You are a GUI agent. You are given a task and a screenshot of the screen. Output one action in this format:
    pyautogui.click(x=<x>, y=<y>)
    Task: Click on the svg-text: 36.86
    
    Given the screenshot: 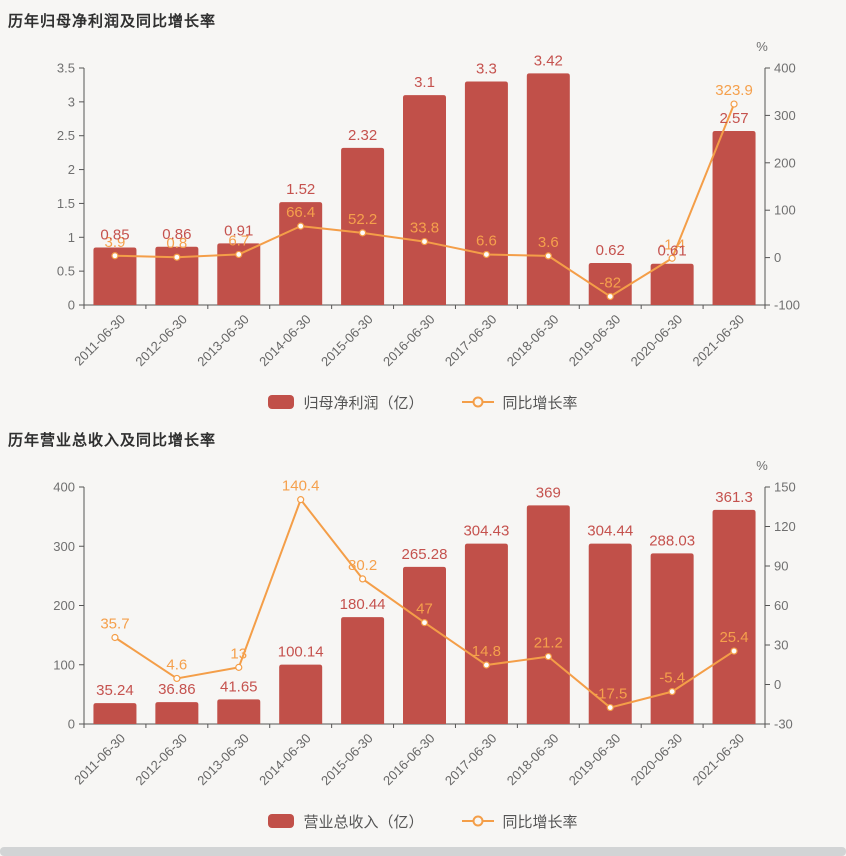 What is the action you would take?
    pyautogui.click(x=177, y=689)
    